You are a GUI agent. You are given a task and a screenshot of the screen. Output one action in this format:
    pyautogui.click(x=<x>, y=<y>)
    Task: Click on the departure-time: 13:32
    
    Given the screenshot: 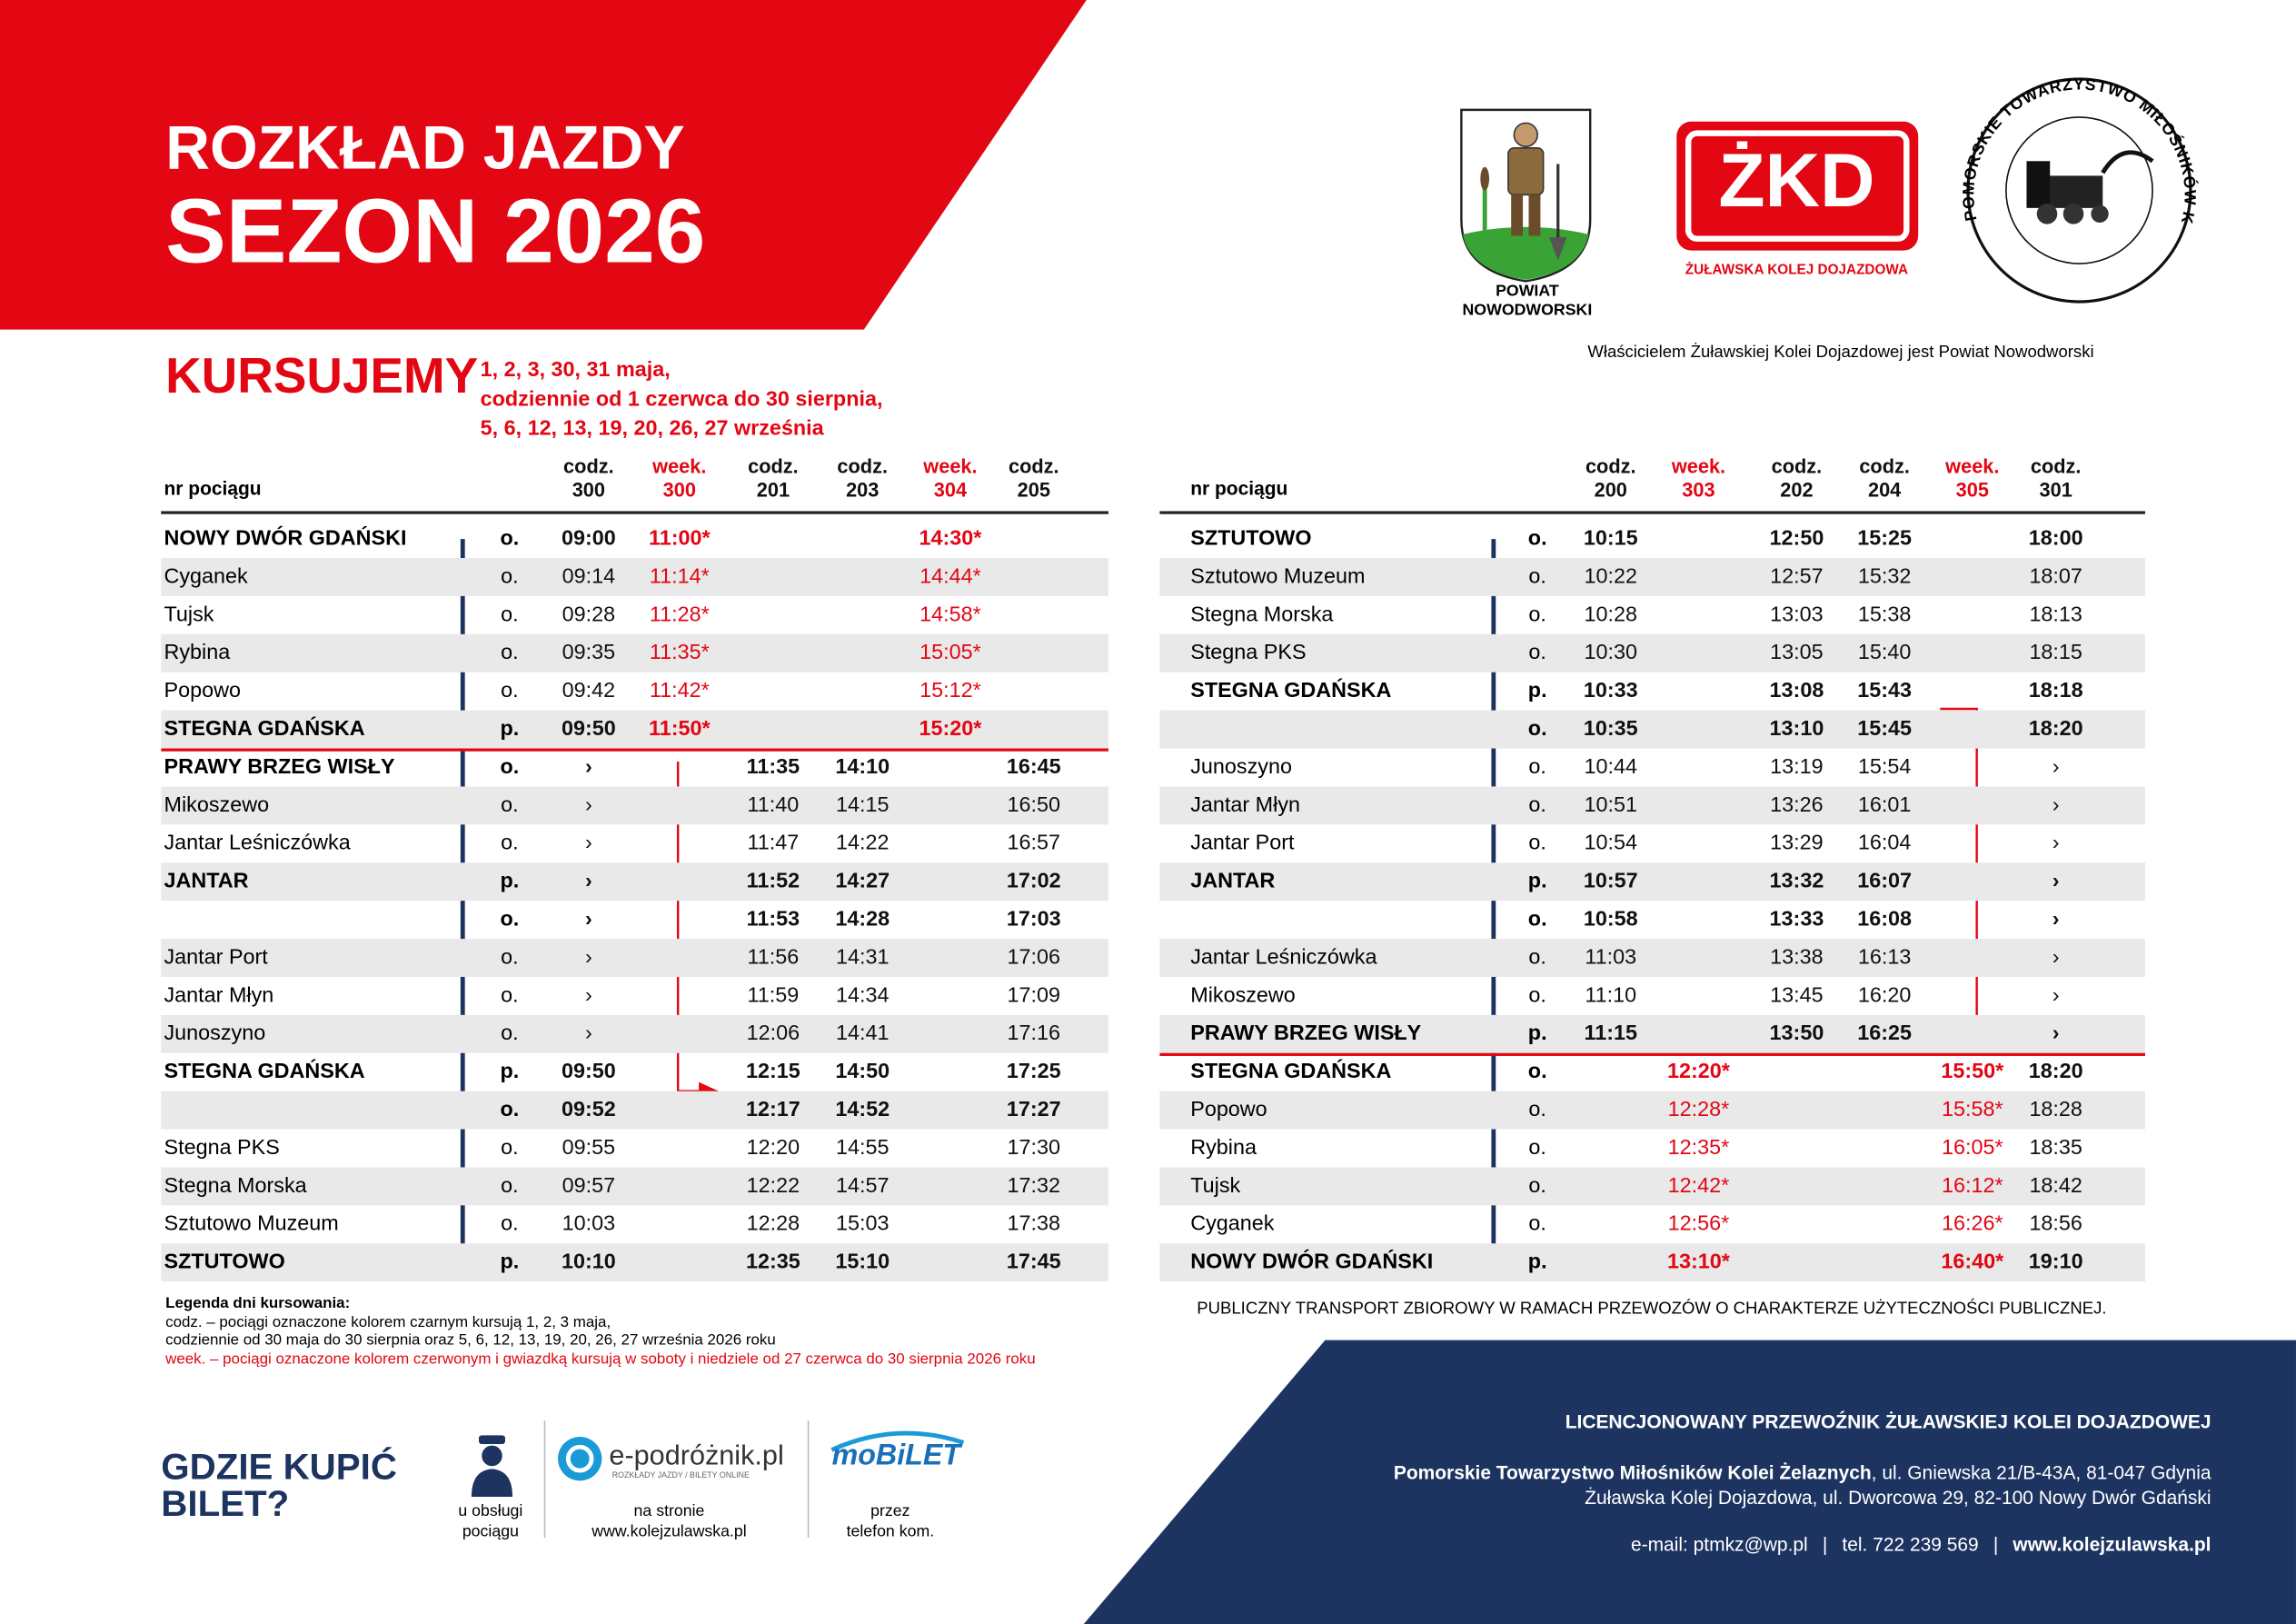 What is the action you would take?
    pyautogui.click(x=1796, y=882)
    